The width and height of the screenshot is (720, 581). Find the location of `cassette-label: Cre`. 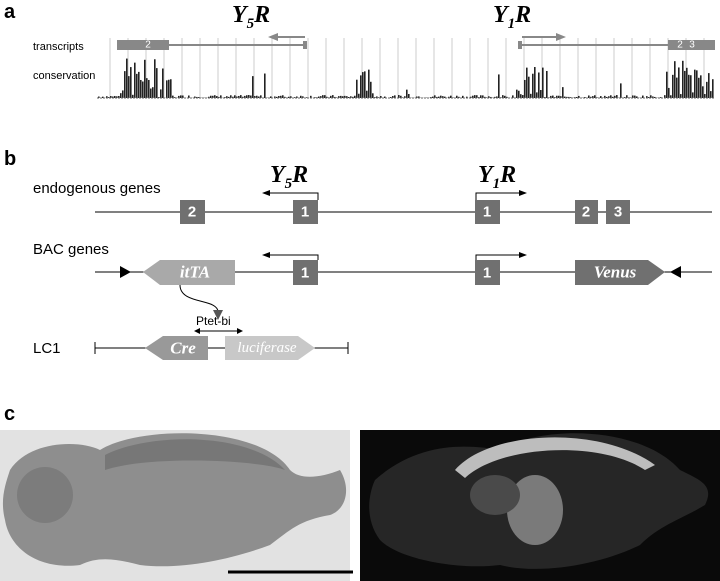

cassette-label: Cre is located at coordinates (183, 348).